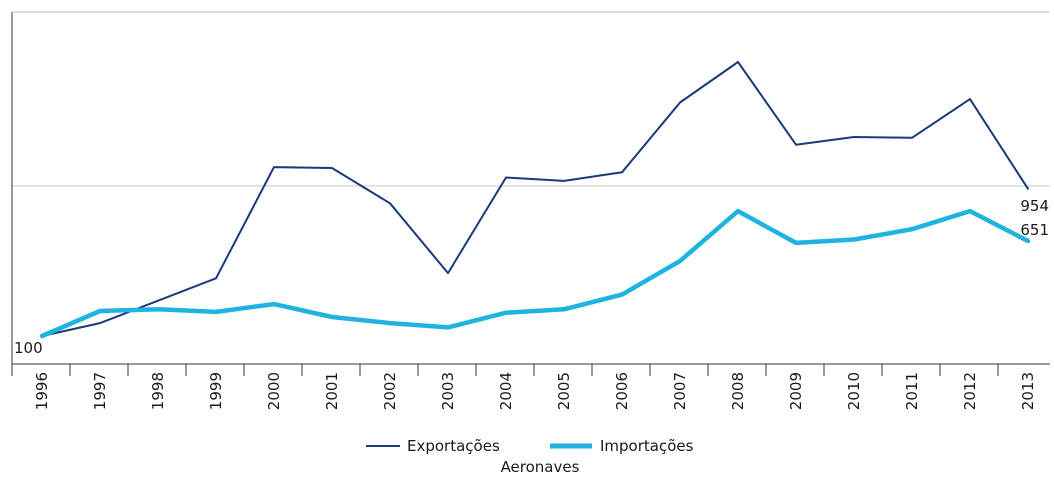 The height and width of the screenshot is (480, 1054). Describe the element at coordinates (448, 391) in the screenshot. I see `x-tick-label: 2003` at that location.